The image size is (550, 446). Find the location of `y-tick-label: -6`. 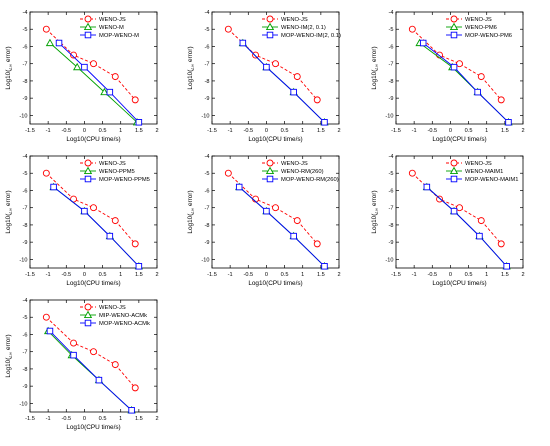

y-tick-label: -6 is located at coordinates (25, 47).